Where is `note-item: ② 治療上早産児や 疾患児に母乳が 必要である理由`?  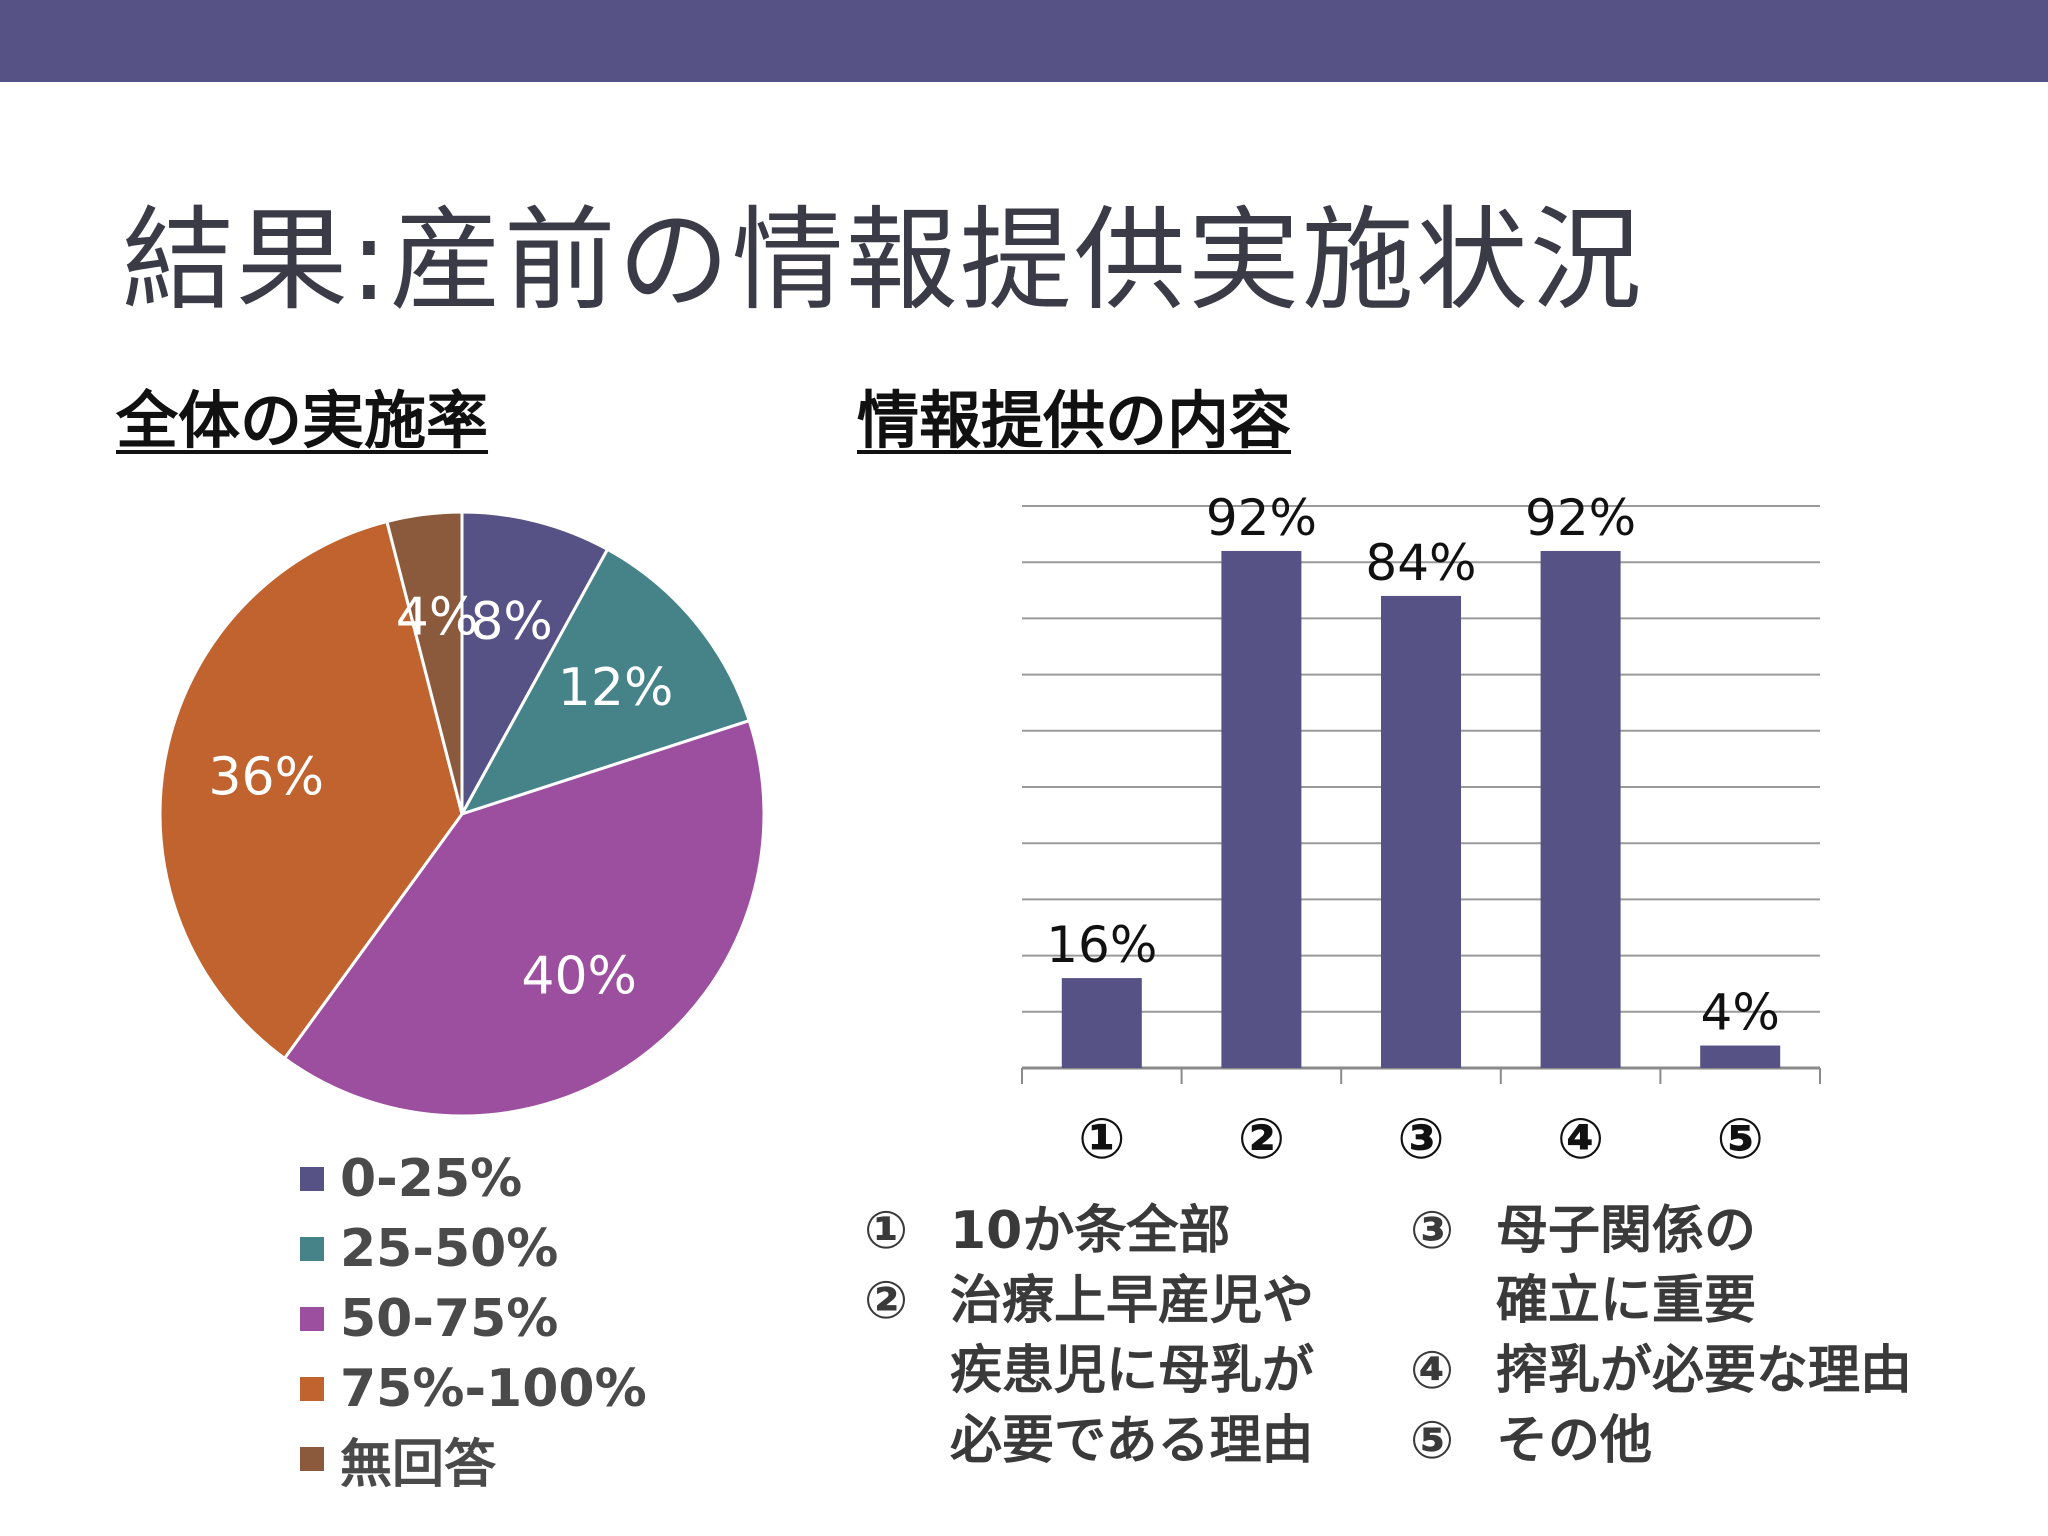
note-item: ② 治療上早産児や 疾患児に母乳が 必要である理由 is located at coordinates (1089, 1371).